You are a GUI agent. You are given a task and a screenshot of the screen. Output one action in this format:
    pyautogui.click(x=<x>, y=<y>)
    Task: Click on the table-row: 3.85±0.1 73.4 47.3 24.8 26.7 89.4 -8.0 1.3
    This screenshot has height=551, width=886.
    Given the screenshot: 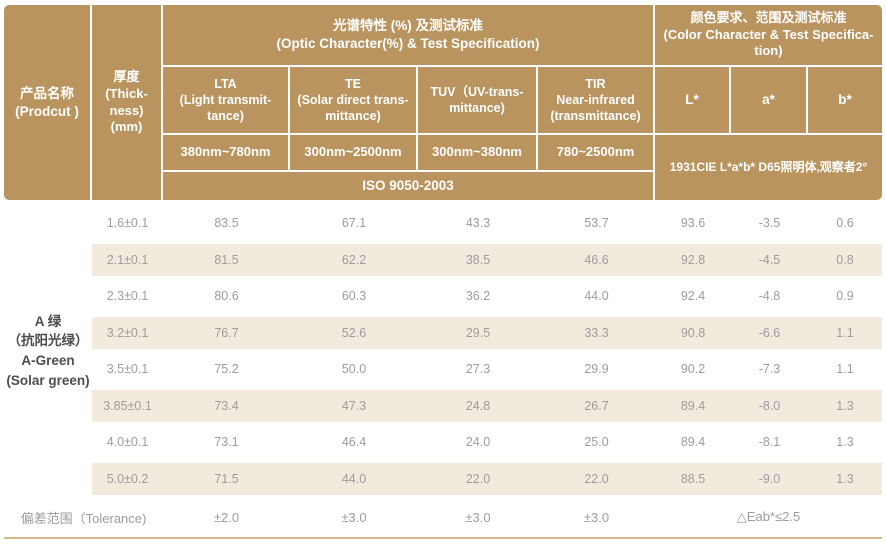 What is the action you would take?
    pyautogui.click(x=487, y=405)
    